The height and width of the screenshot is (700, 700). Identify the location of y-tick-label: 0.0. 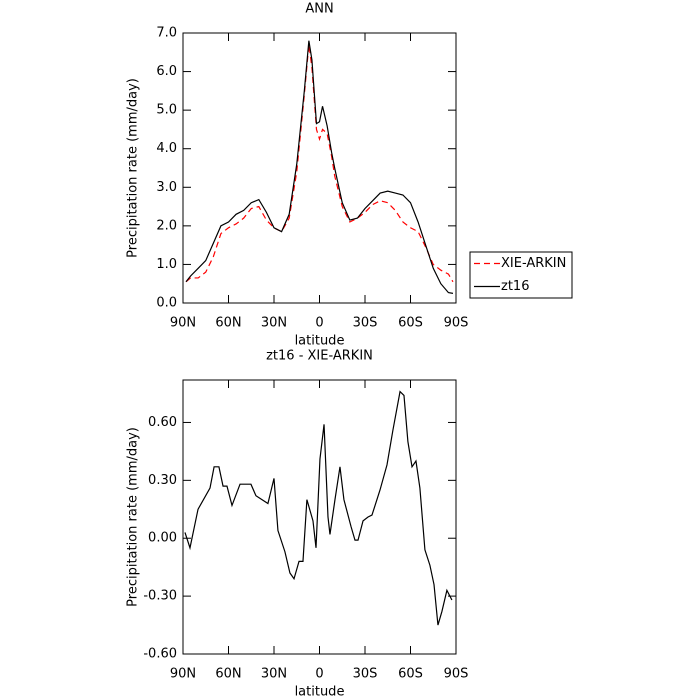
(166, 303).